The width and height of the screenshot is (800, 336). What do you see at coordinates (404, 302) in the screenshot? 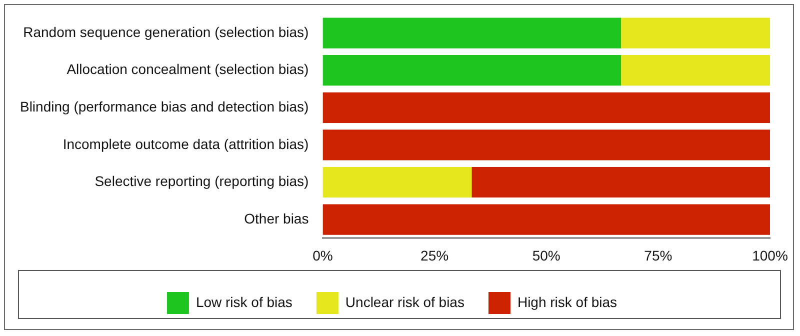
I see `legend-label: Unclear risk of bias` at bounding box center [404, 302].